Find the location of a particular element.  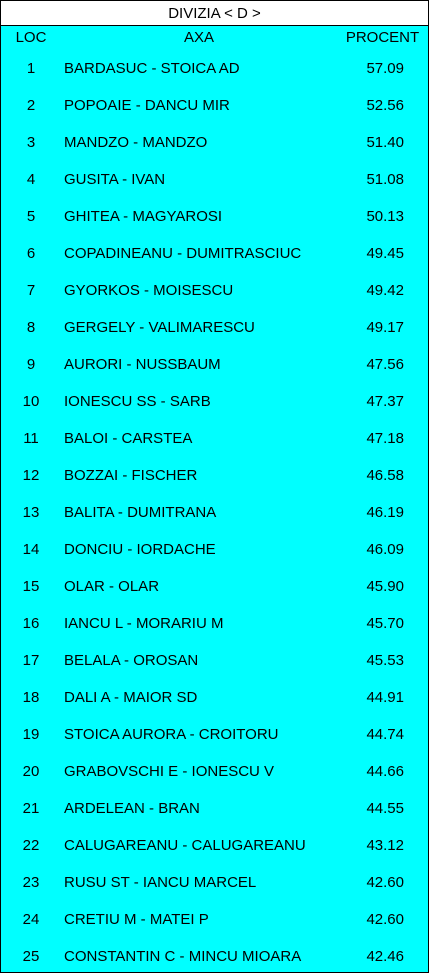

header-loc: LOC is located at coordinates (31, 37).